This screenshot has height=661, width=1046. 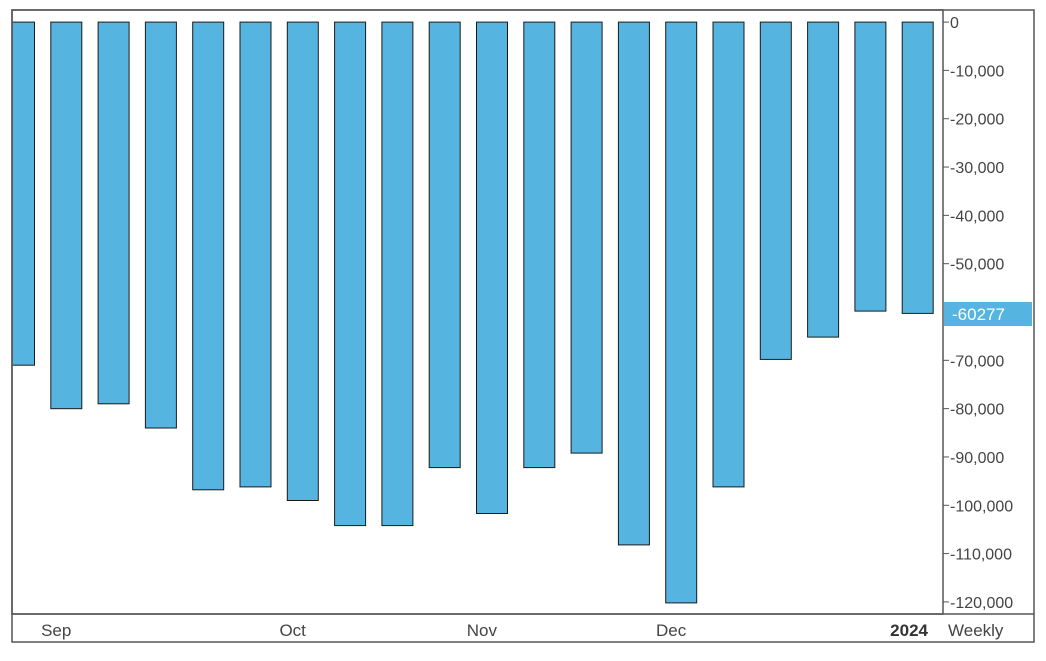 I want to click on y-tick-label: -50,000, so click(x=977, y=265).